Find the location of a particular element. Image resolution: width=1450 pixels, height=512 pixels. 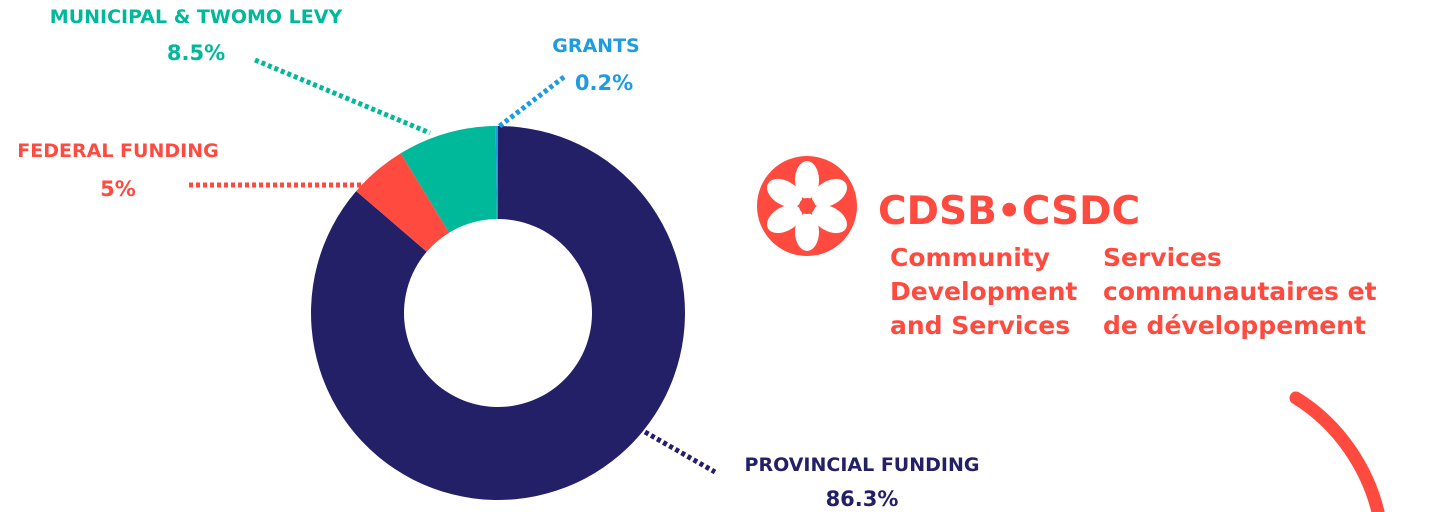

logo-english-name: Community Development and Services is located at coordinates (983, 291).